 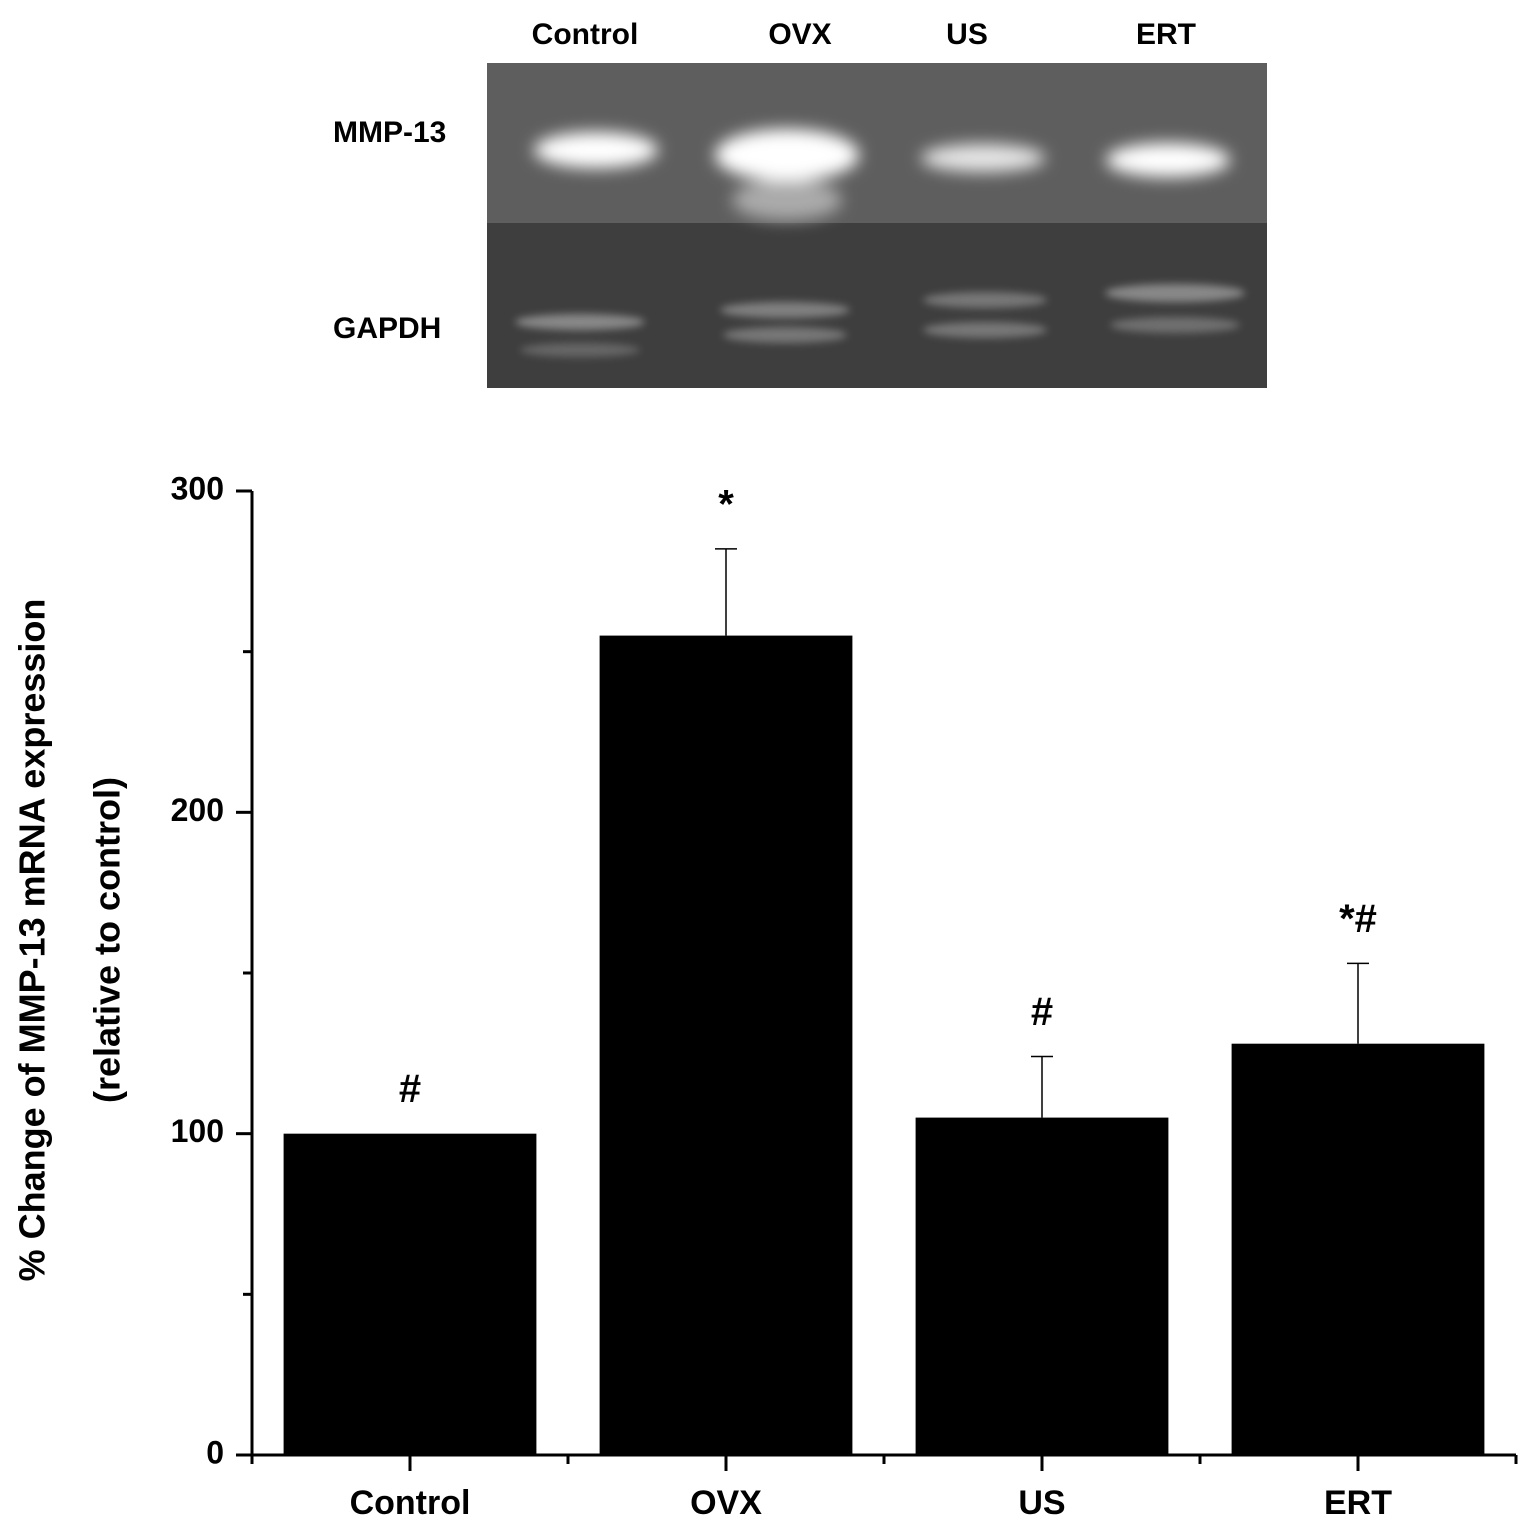 What do you see at coordinates (967, 34) in the screenshot?
I see `gel-lane-label: US` at bounding box center [967, 34].